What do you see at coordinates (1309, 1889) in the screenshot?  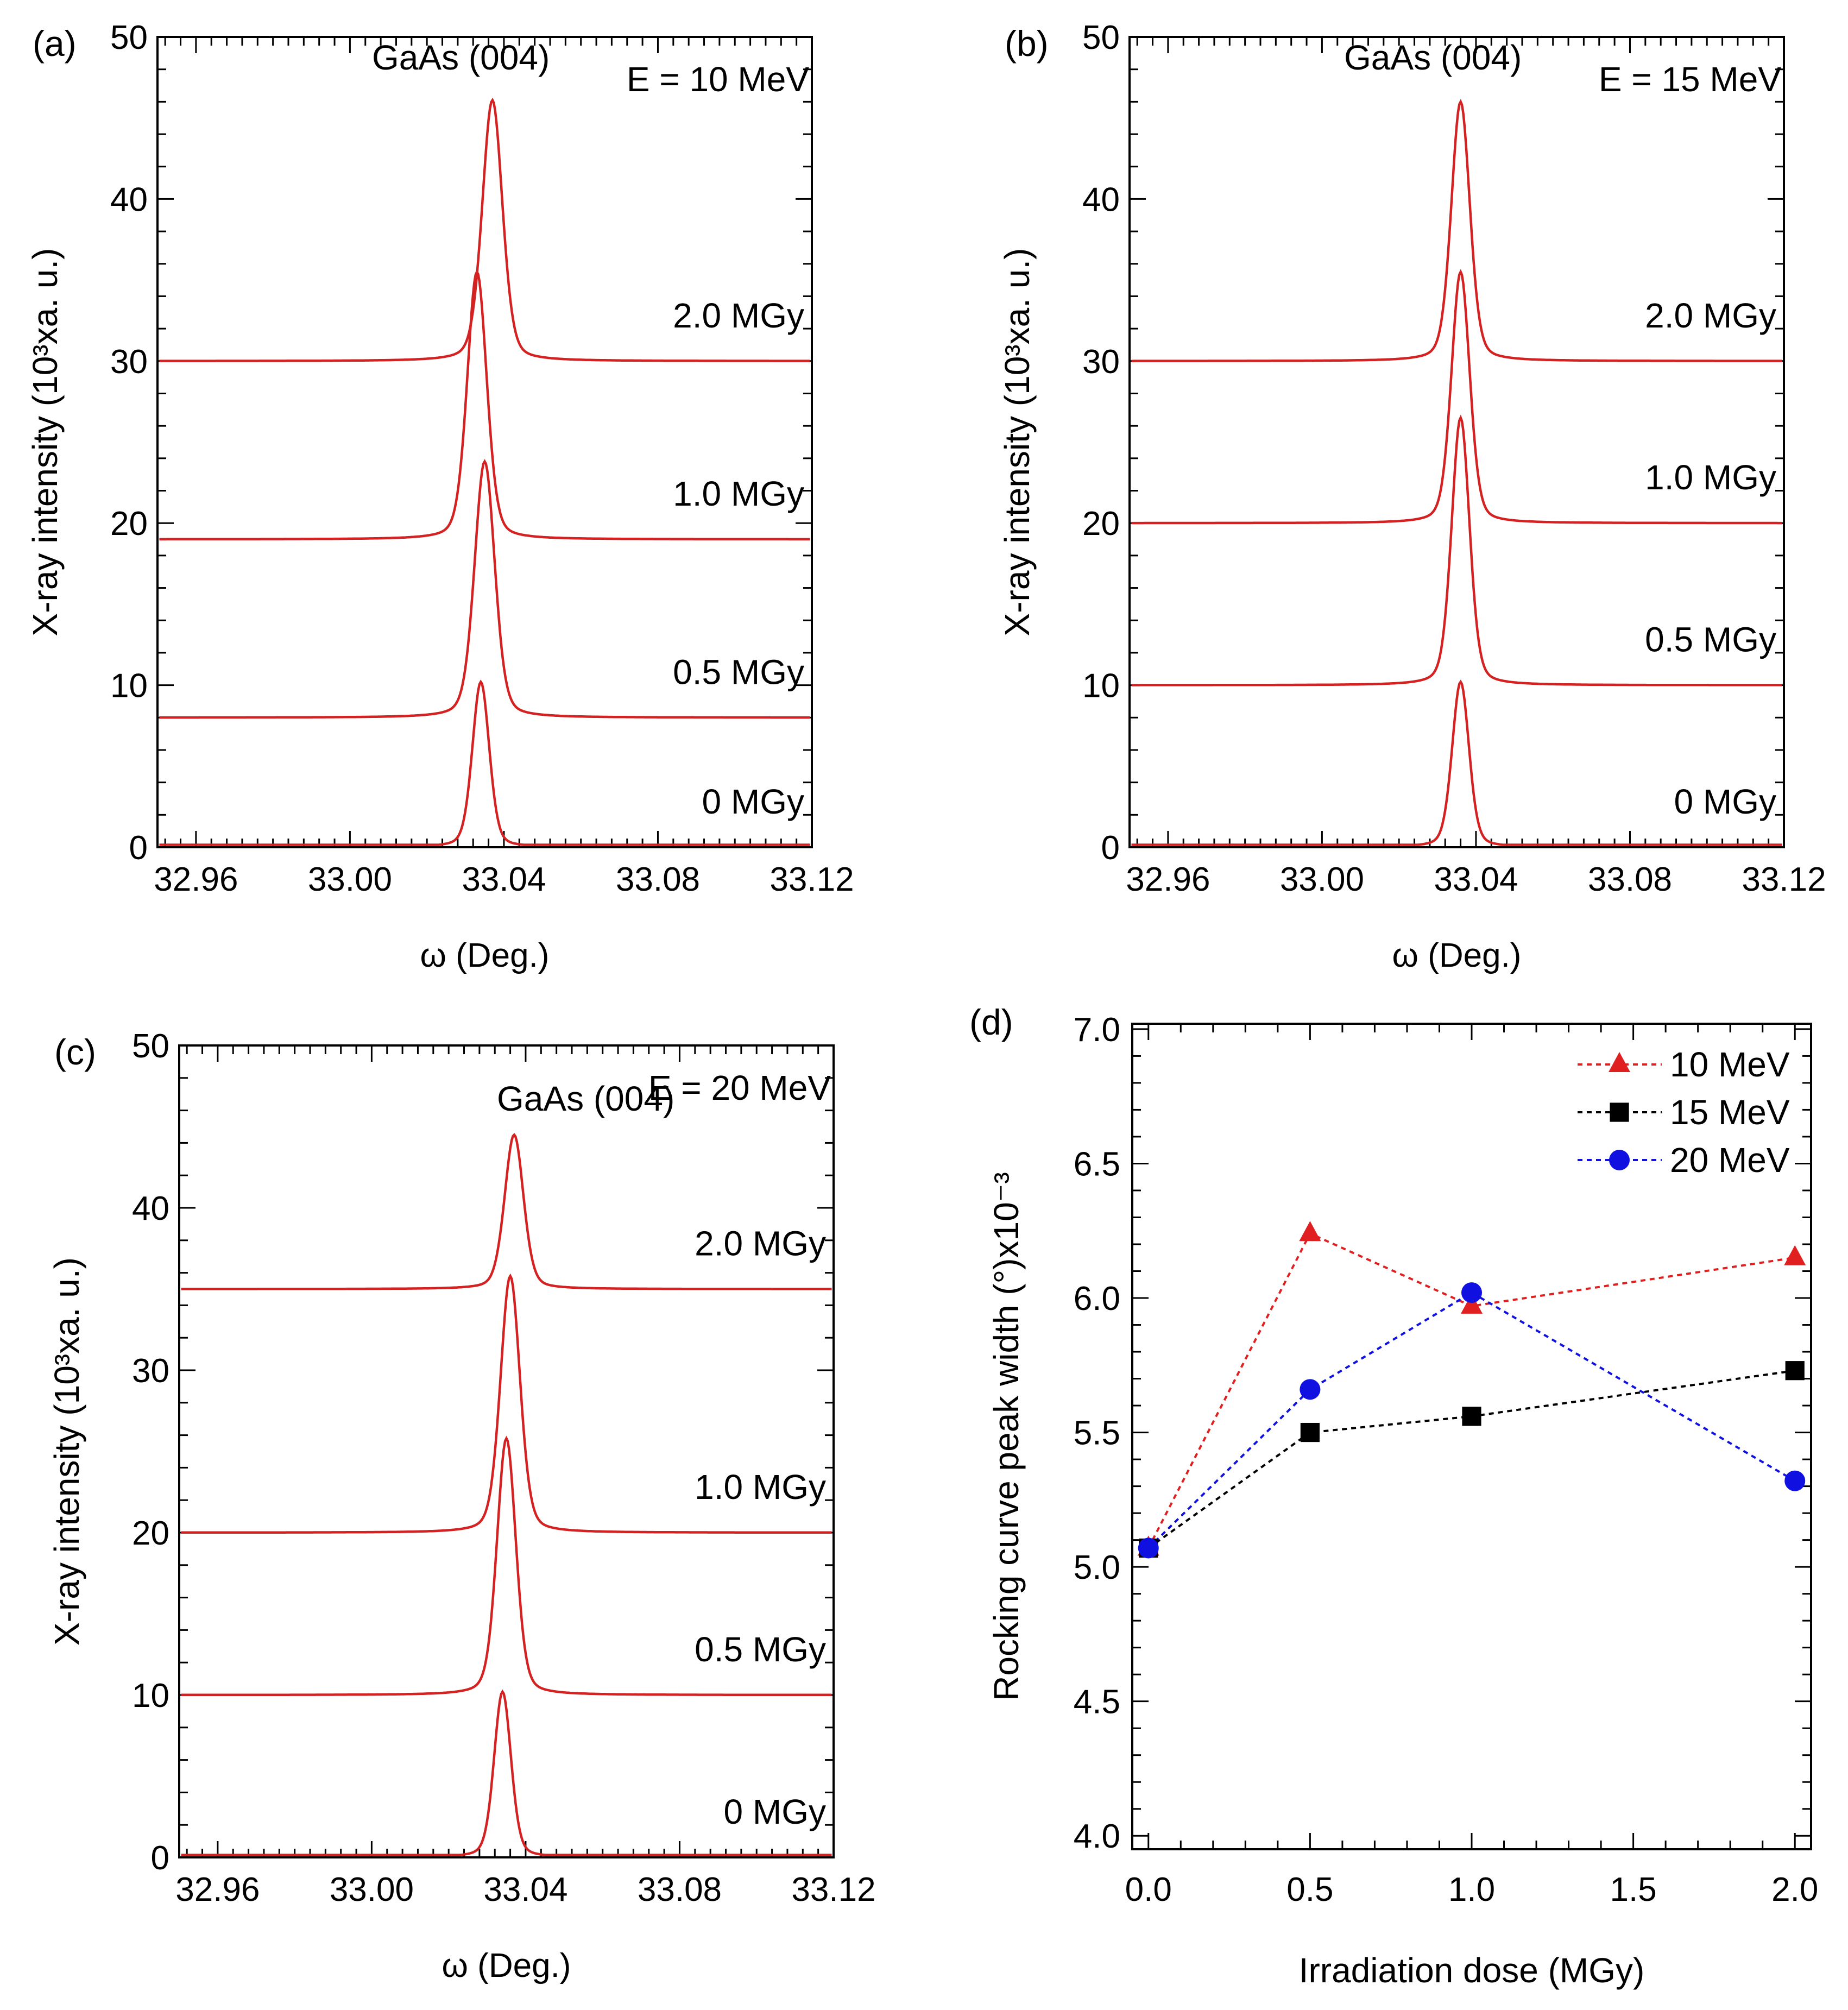 I see `x-tick-label: 0.5` at bounding box center [1309, 1889].